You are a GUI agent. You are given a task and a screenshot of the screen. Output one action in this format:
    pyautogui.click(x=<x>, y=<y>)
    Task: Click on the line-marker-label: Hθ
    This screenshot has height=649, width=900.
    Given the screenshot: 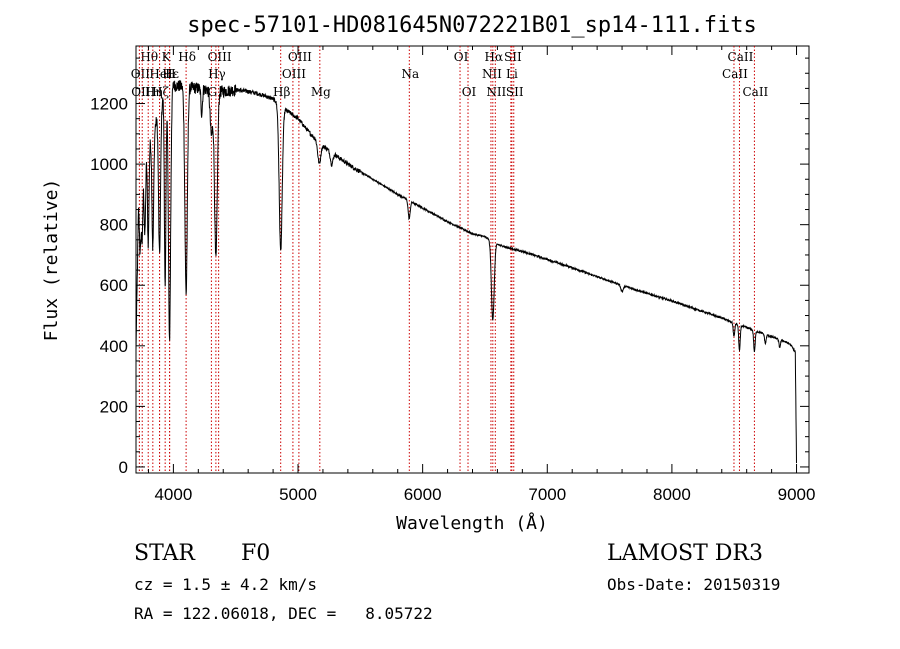 What is the action you would take?
    pyautogui.click(x=149, y=57)
    